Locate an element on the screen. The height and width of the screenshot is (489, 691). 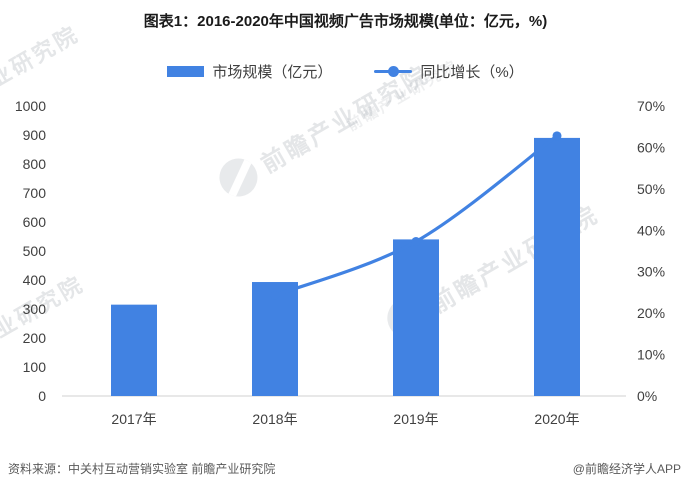
left-axis-tick-label: 900 is located at coordinates (35, 135).